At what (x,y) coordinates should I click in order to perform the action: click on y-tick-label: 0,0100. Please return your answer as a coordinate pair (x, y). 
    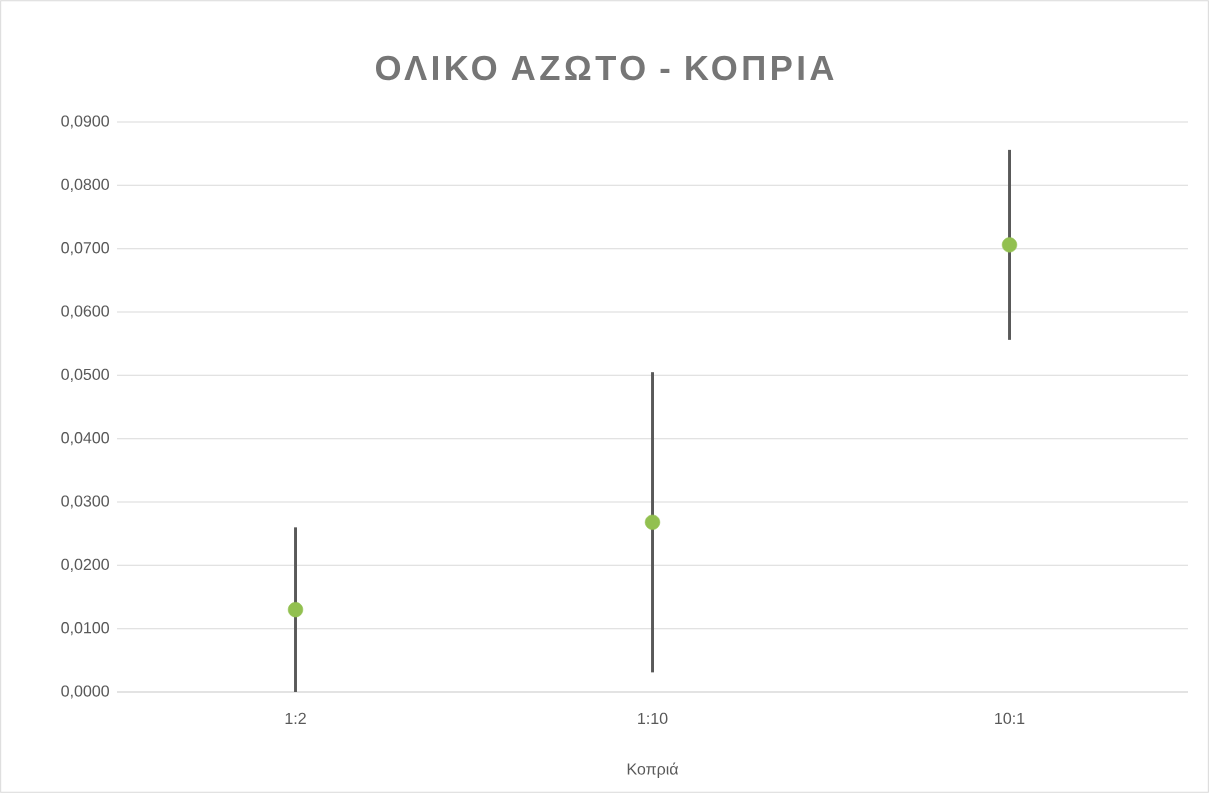
    Looking at the image, I should click on (85, 629).